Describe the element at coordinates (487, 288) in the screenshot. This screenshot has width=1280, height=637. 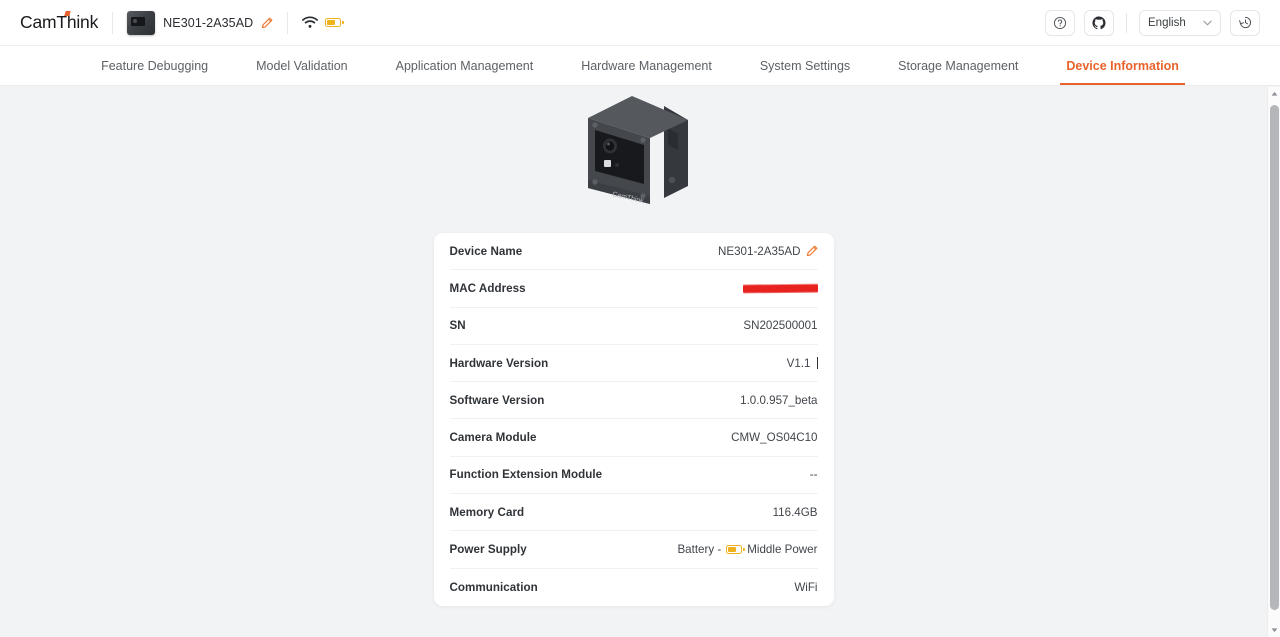
I see `row-label: MAC Address` at that location.